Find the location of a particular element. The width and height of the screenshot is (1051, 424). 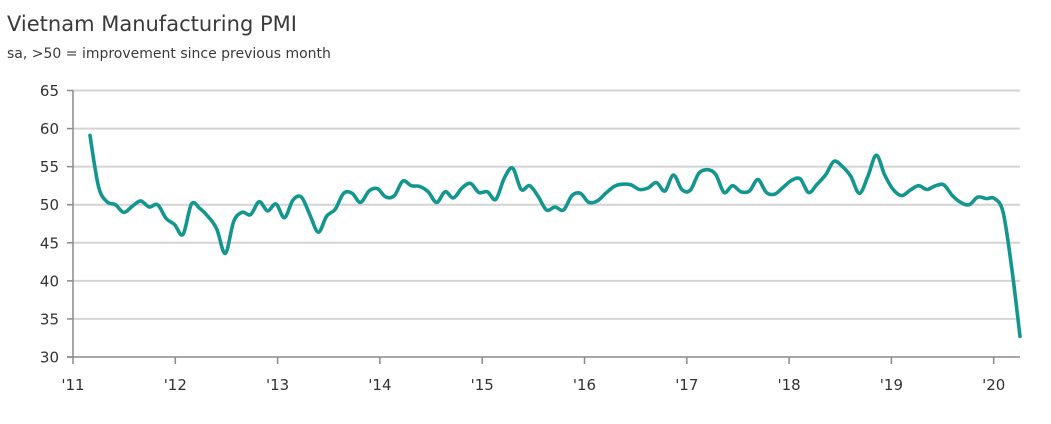

x-axis: '11 '12 '13 '14 '15 '16 '17 '18 '19 '20 is located at coordinates (540, 375).